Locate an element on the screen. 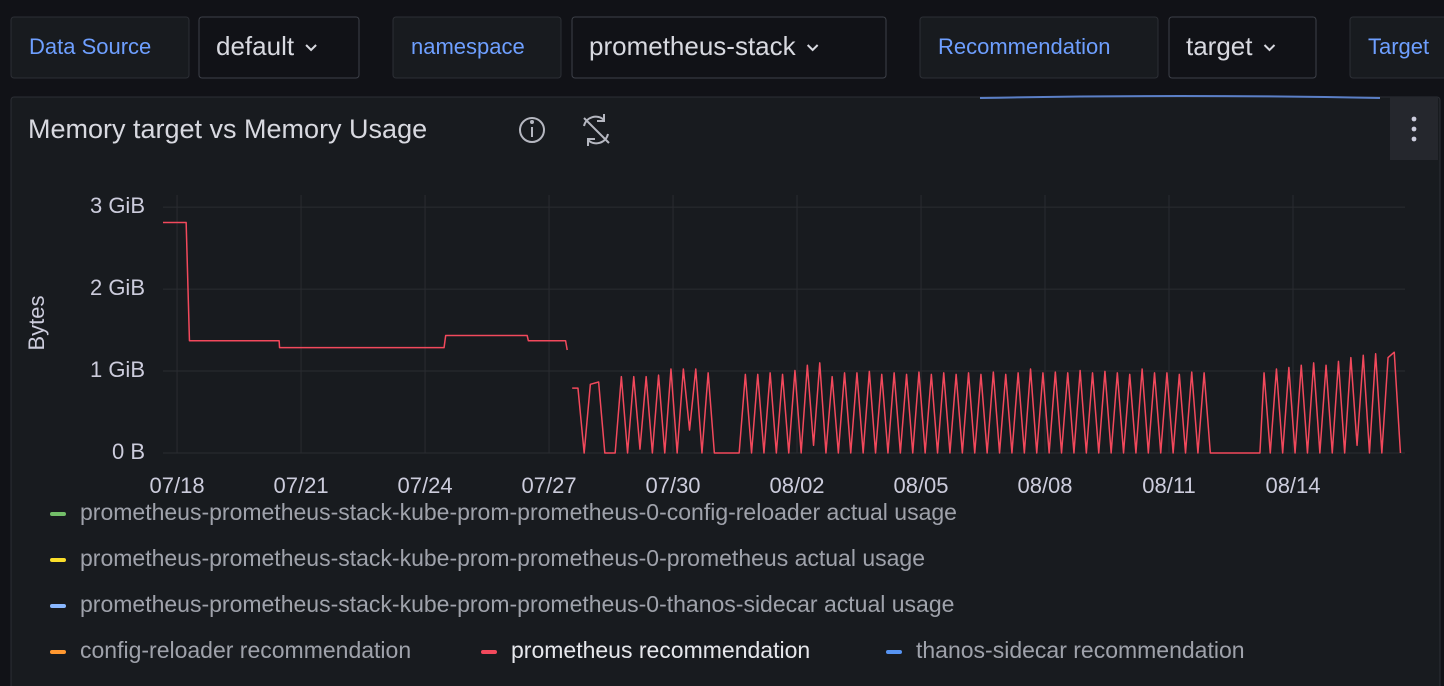 This screenshot has height=686, width=1444. y-tick-label: 0 B is located at coordinates (128, 451).